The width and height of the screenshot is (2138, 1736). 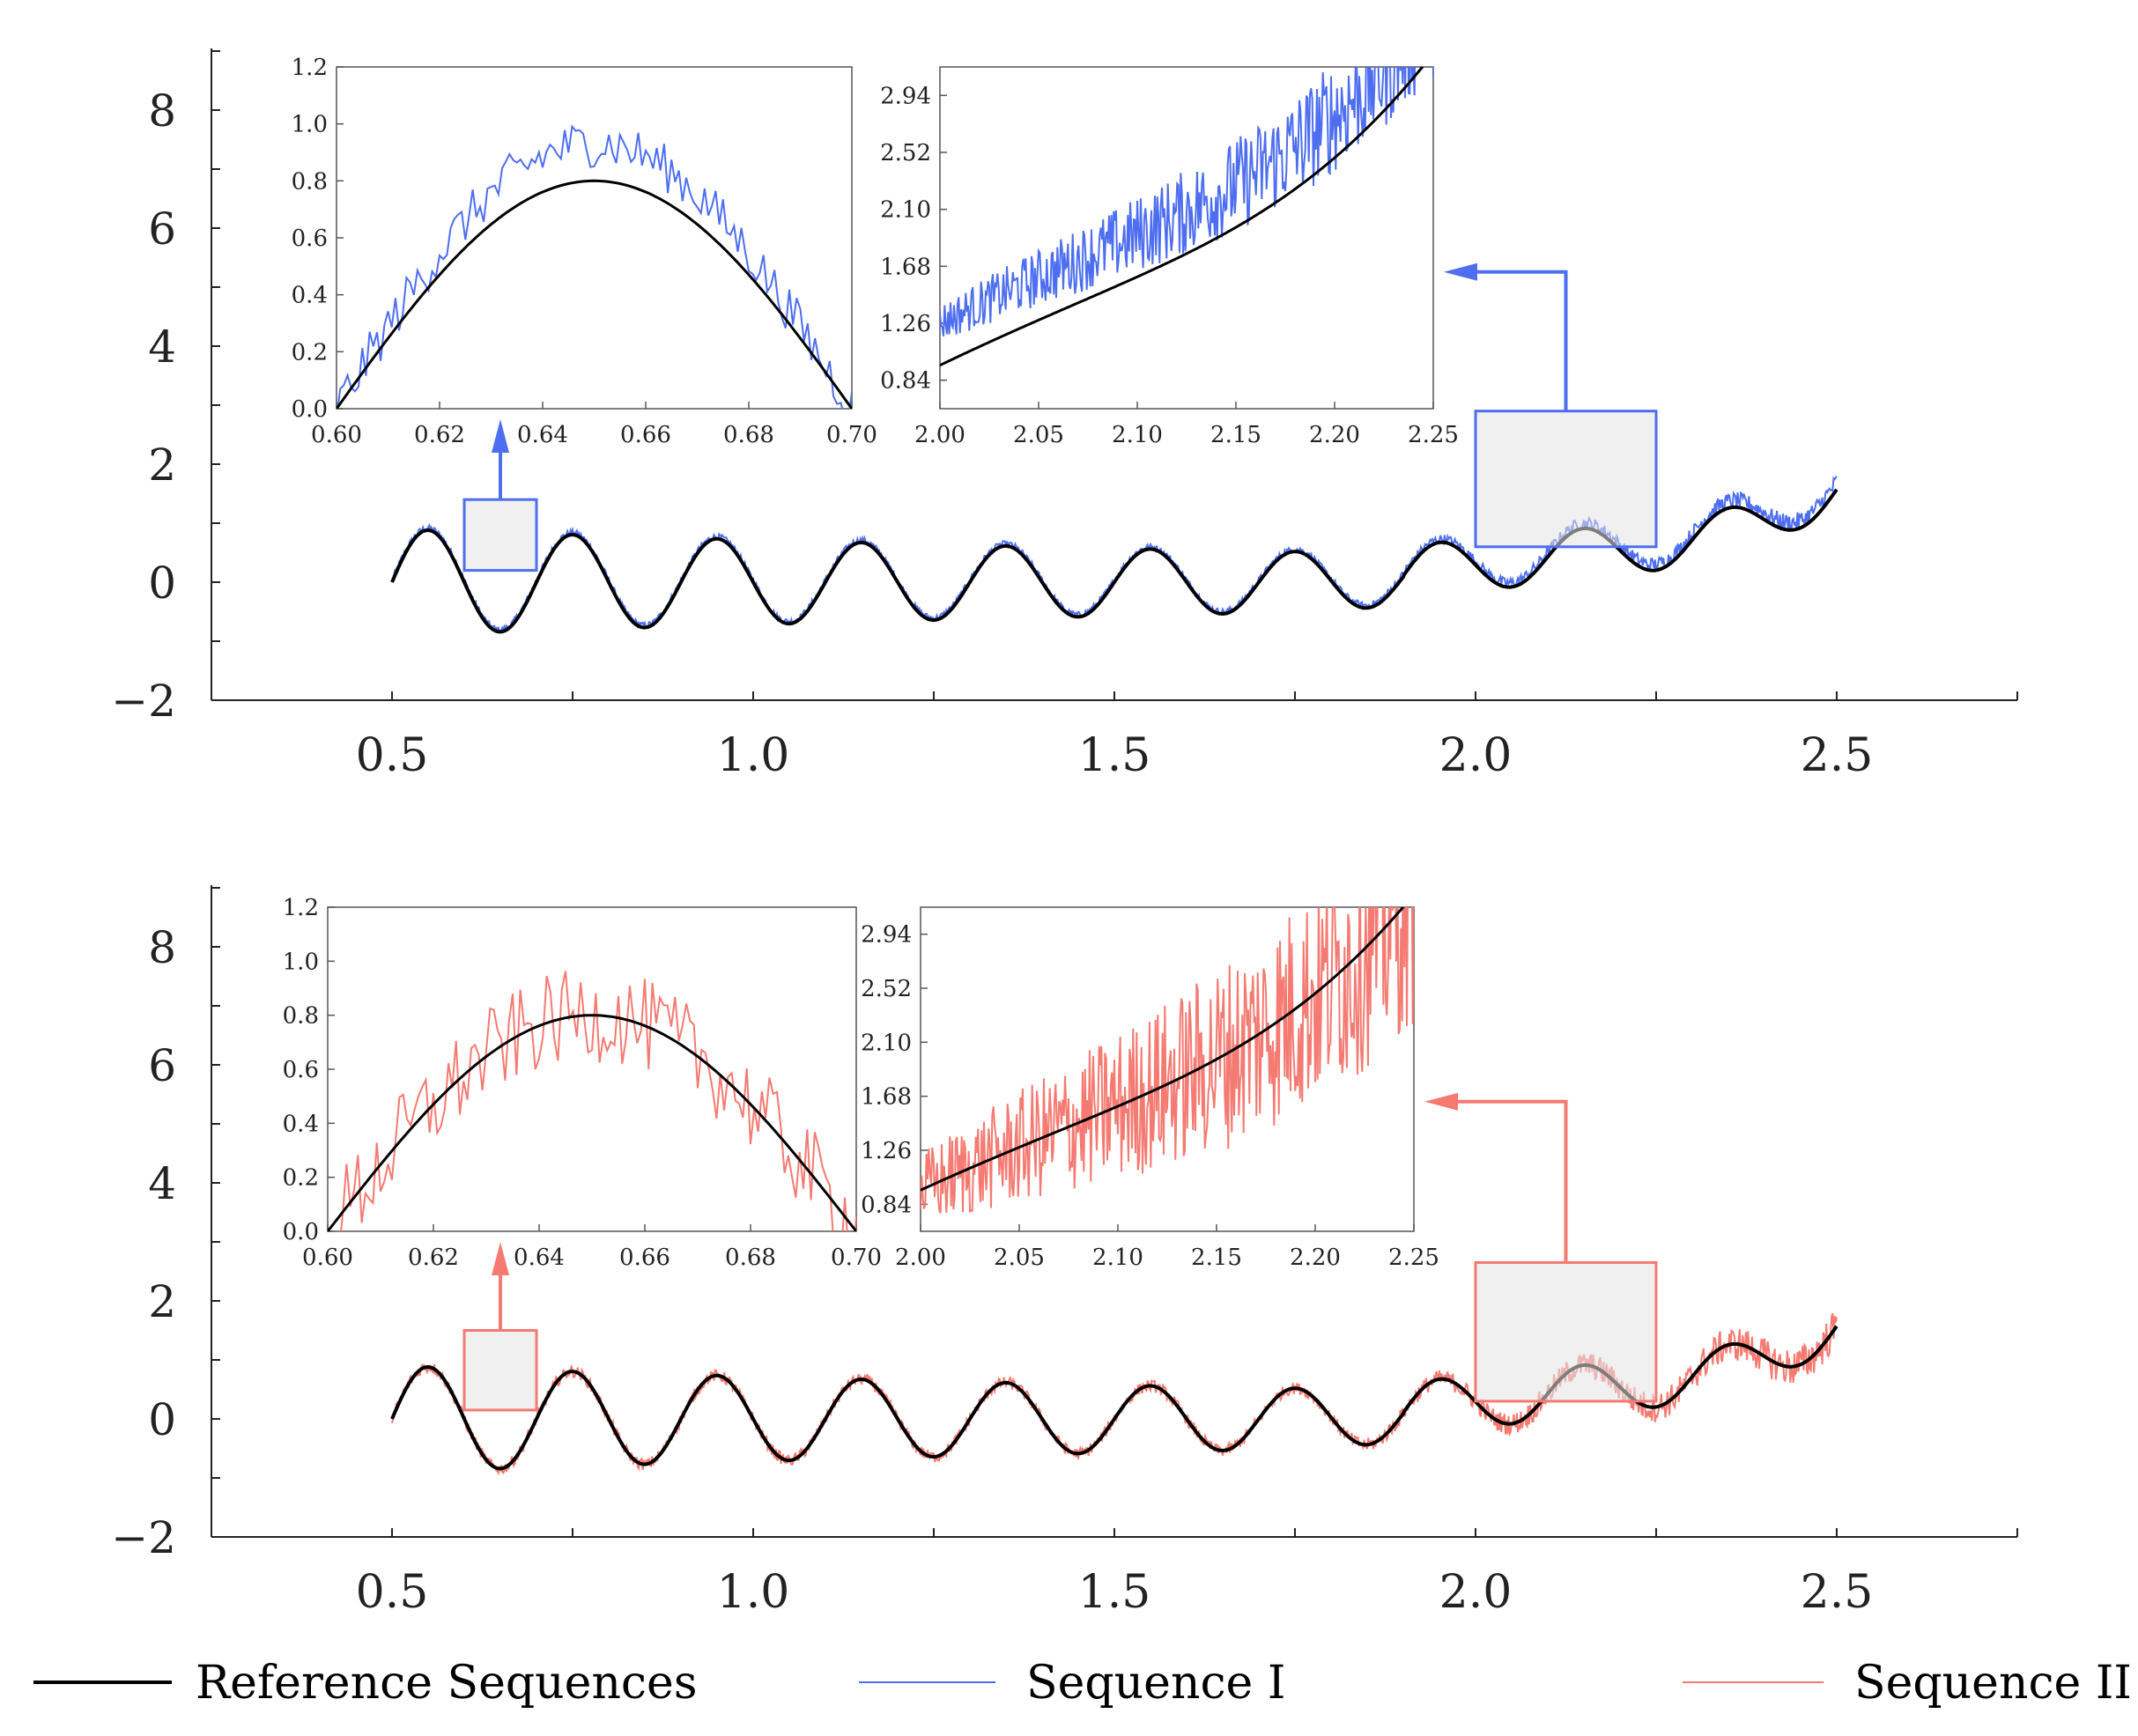 I want to click on inset-y-tick-label: 1.68, so click(x=887, y=1097).